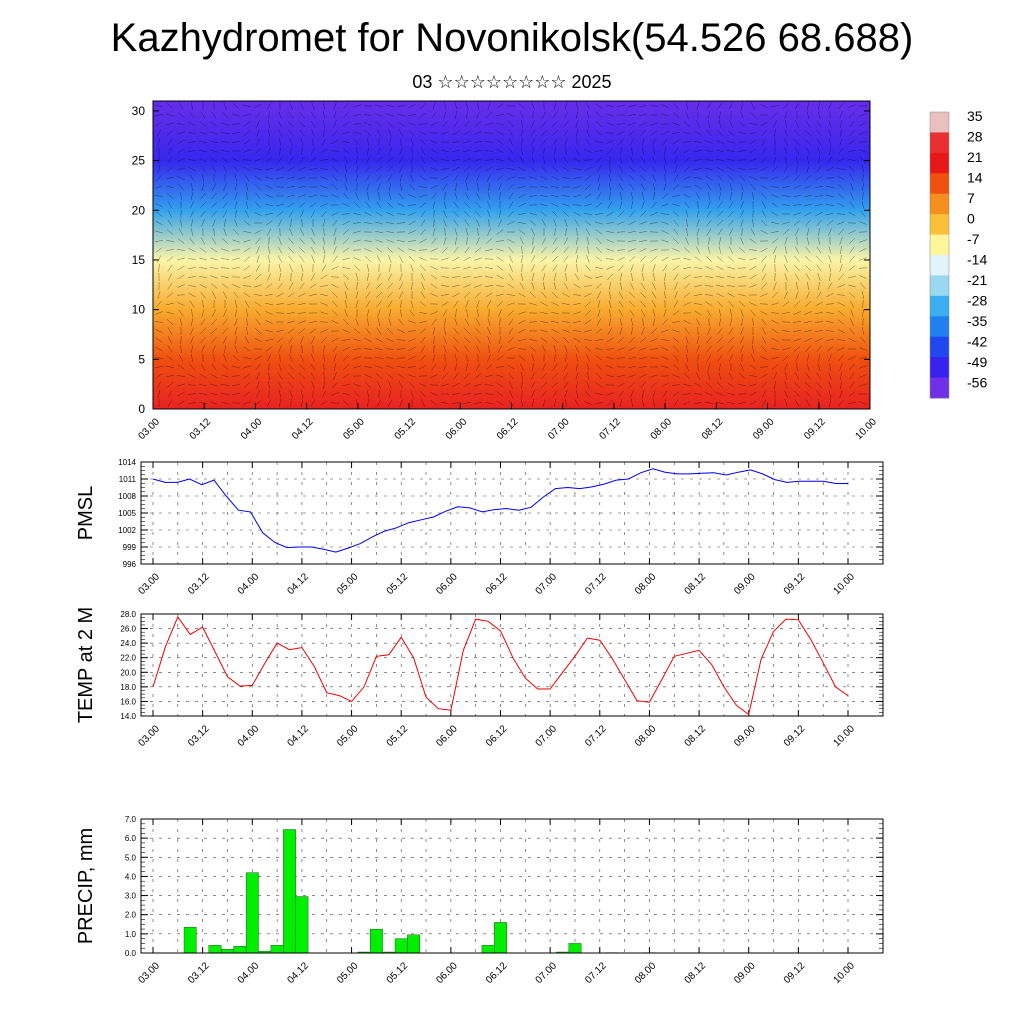 The width and height of the screenshot is (1024, 1024). What do you see at coordinates (398, 584) in the screenshot?
I see `x-tick-label: 05.12` at bounding box center [398, 584].